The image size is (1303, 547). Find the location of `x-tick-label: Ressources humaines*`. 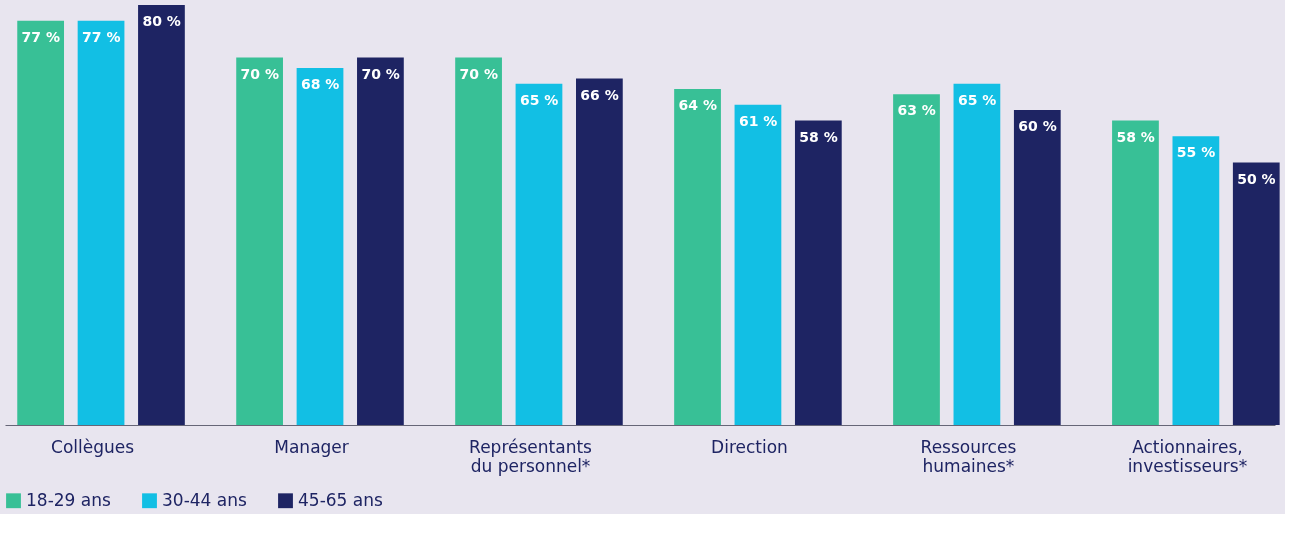

x-tick-label: Ressources humaines* is located at coordinates (968, 456).